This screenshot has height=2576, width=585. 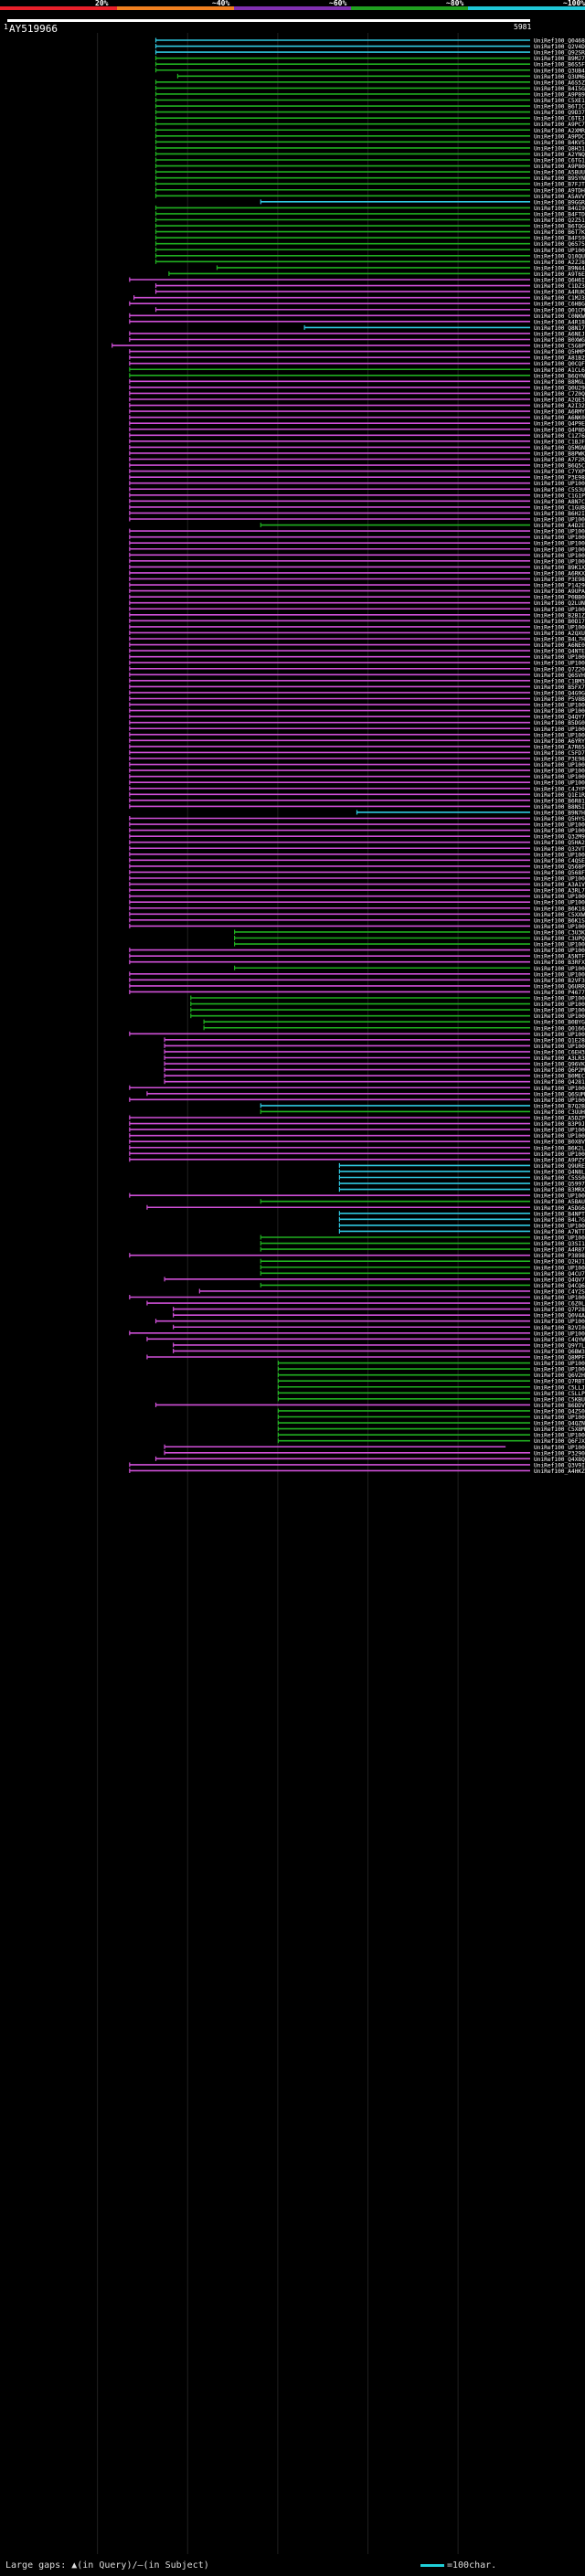 I want to click on hit-label: UniRef100_C7Z0Q8, so click(x=560, y=394).